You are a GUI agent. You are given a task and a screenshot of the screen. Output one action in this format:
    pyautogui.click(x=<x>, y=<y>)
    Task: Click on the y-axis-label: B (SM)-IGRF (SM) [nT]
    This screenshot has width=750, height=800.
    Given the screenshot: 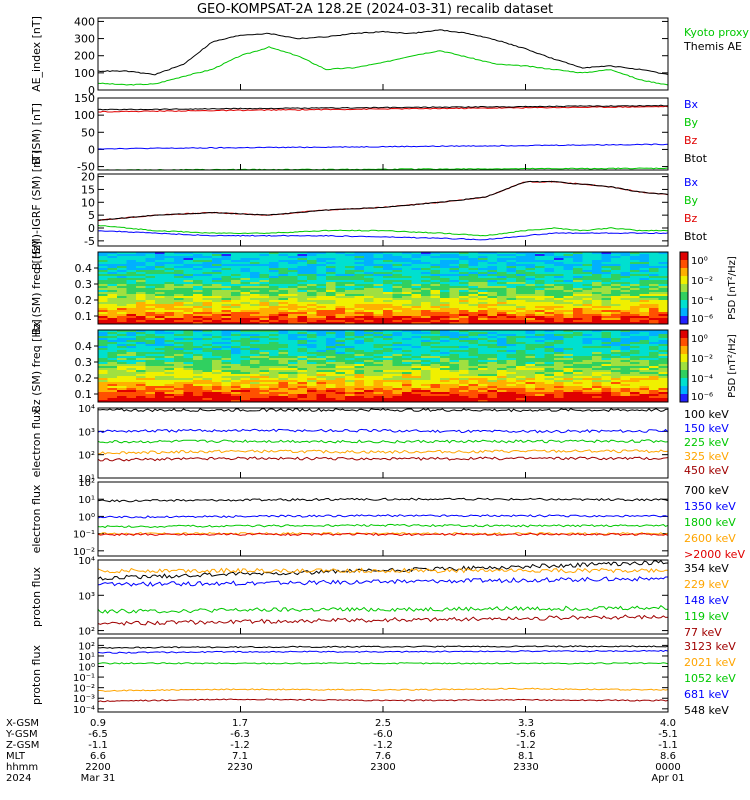 What is the action you would take?
    pyautogui.click(x=36, y=210)
    